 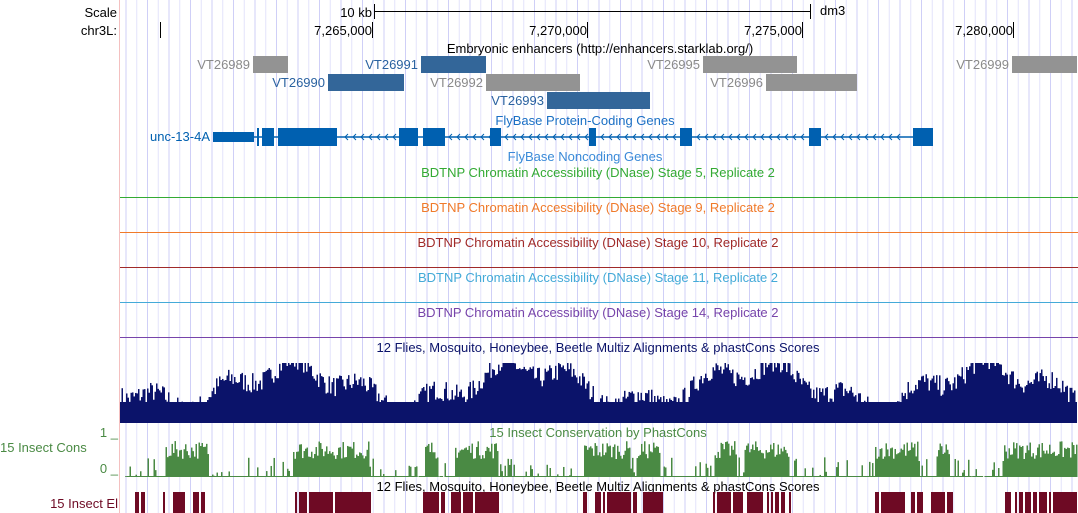 I want to click on gene-label: unc-13-4A, so click(x=180, y=136).